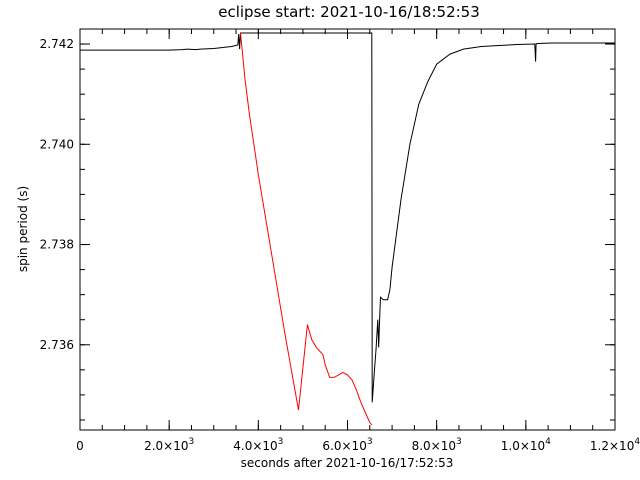 The height and width of the screenshot is (480, 640). What do you see at coordinates (57, 245) in the screenshot?
I see `y-tick-label: 2.738` at bounding box center [57, 245].